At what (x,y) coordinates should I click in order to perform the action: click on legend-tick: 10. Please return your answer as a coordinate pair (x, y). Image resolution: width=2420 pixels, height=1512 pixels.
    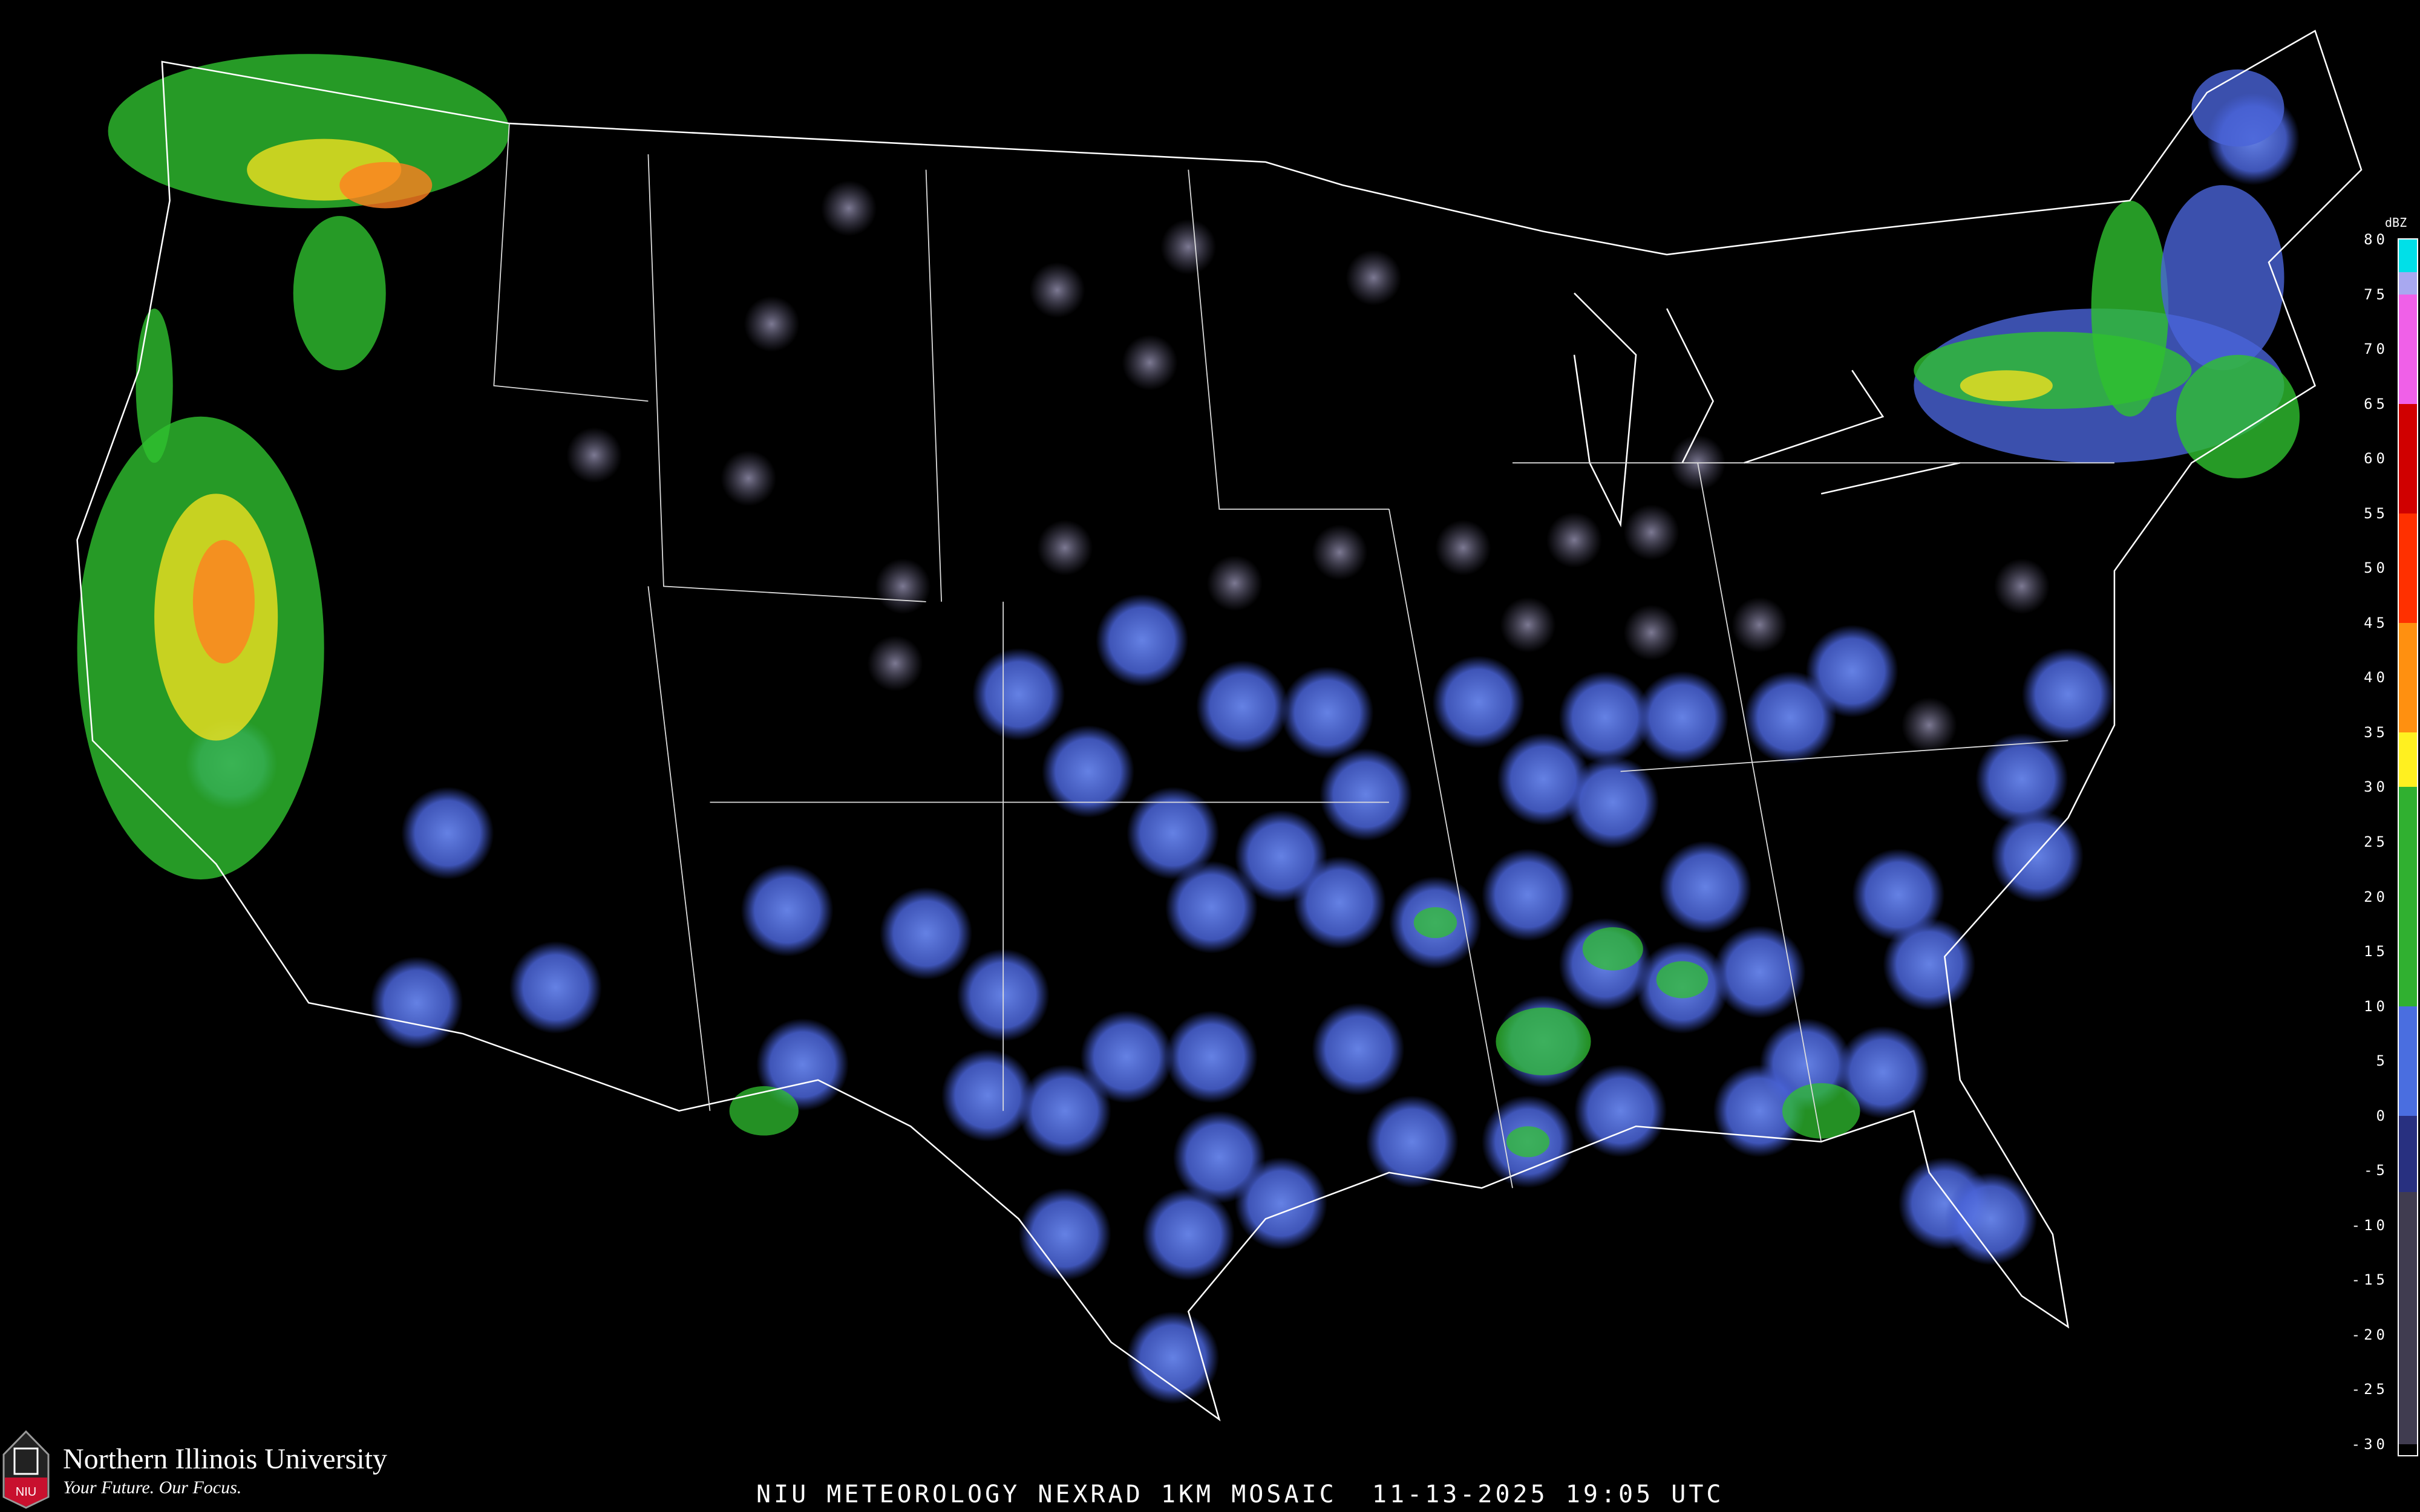
    Looking at the image, I should click on (2376, 1006).